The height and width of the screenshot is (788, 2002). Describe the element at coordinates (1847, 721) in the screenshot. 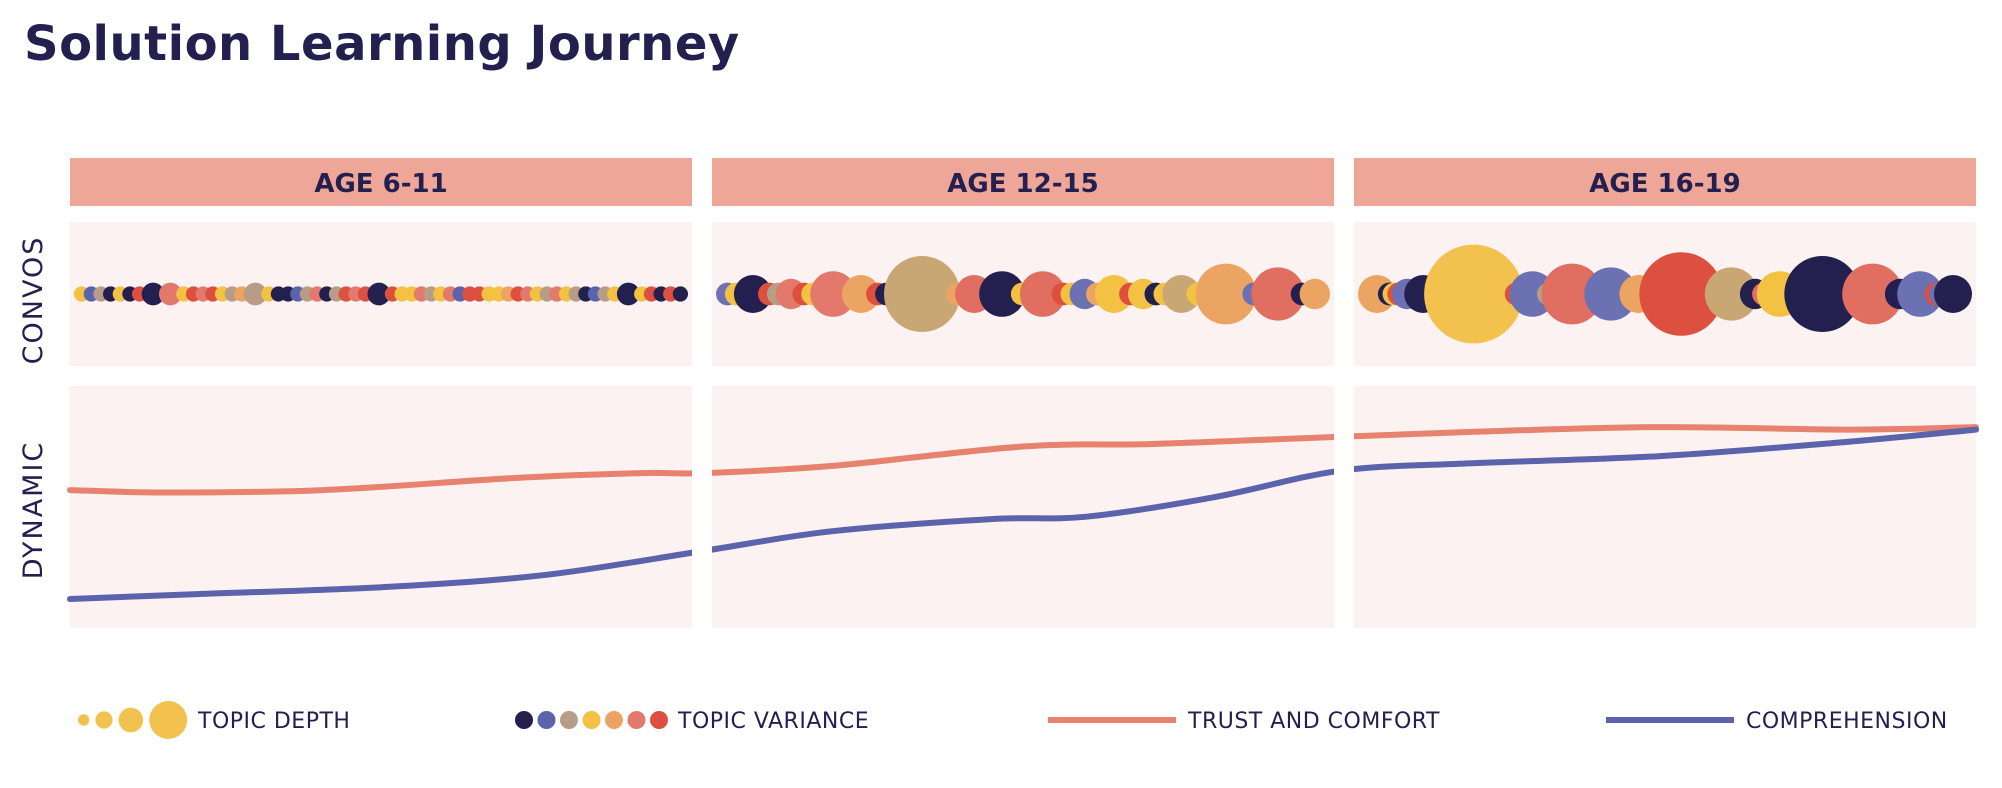

I see `legend-comprehension-label: COMPREHENSION` at that location.